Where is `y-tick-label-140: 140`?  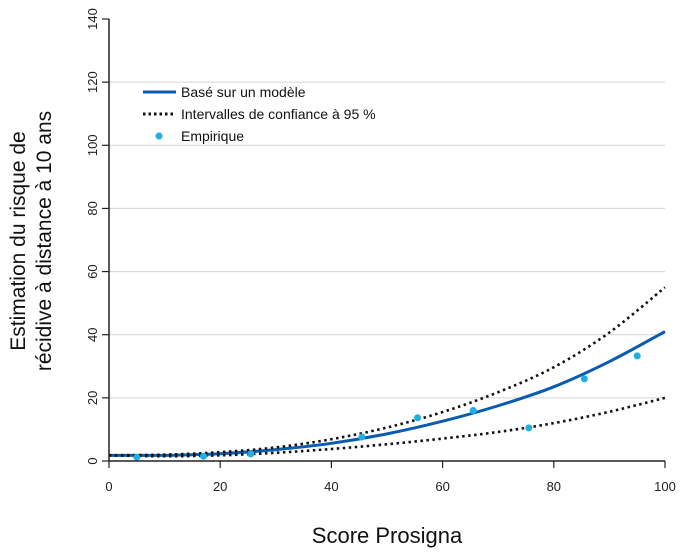
y-tick-label-140: 140 is located at coordinates (92, 19).